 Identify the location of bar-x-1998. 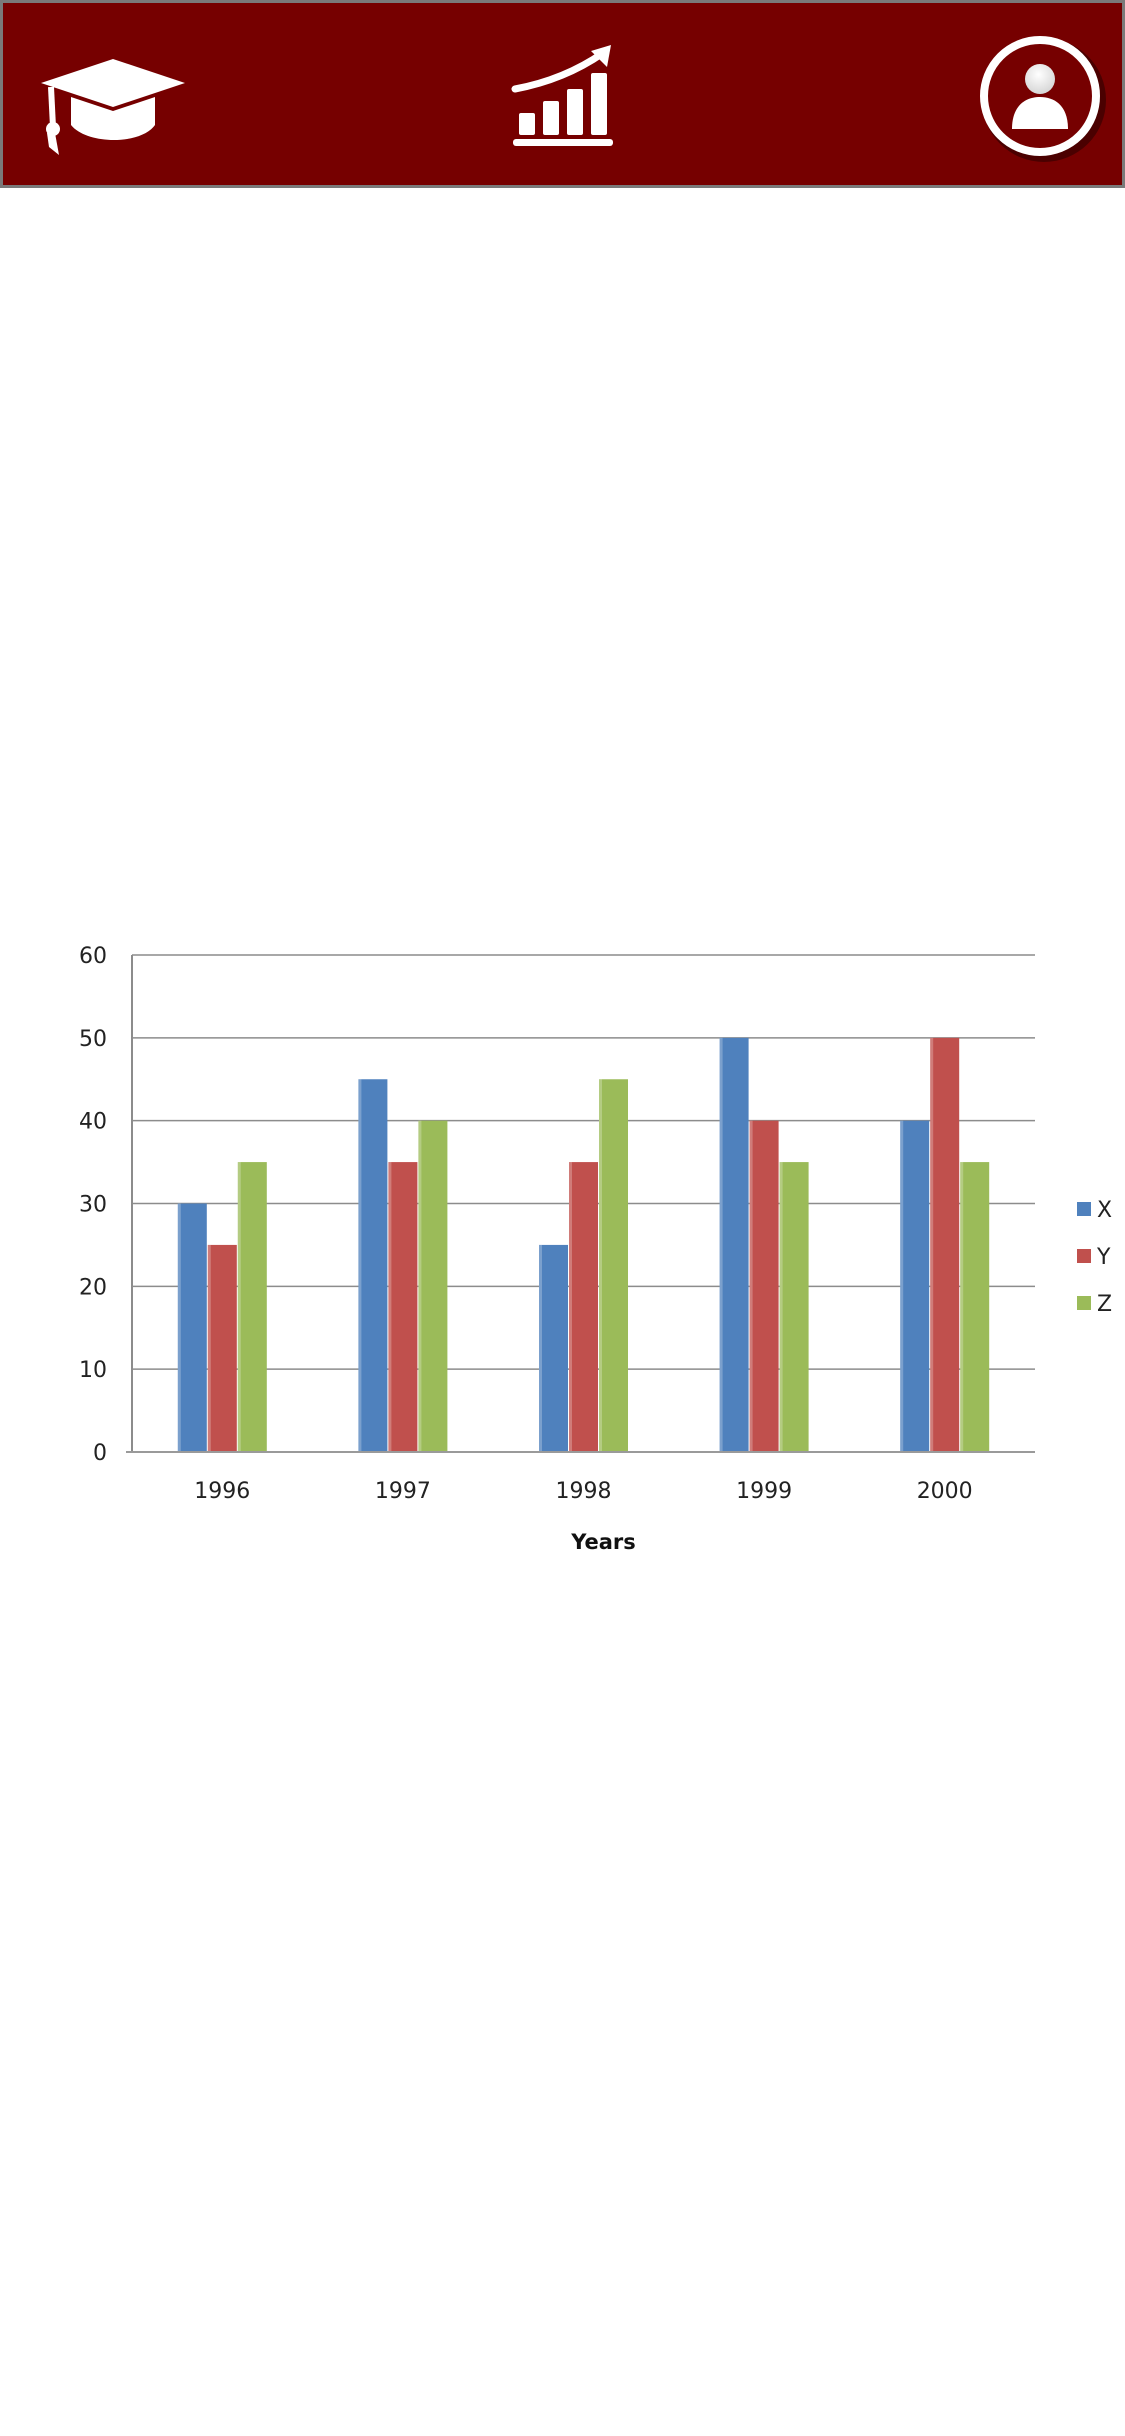
(553, 1348).